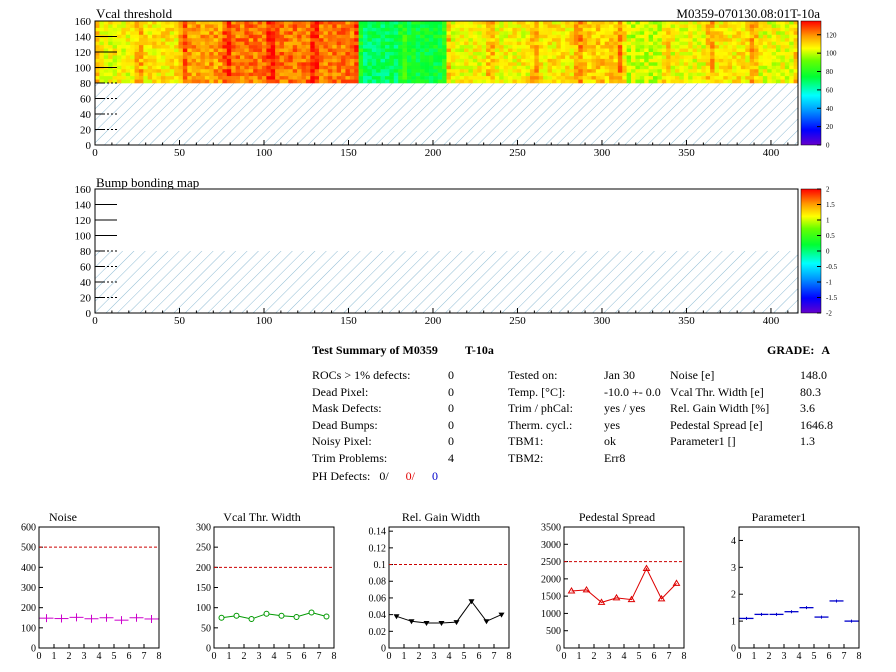 This screenshot has height=672, width=896. I want to click on y-tick-label: 160, so click(83, 22).